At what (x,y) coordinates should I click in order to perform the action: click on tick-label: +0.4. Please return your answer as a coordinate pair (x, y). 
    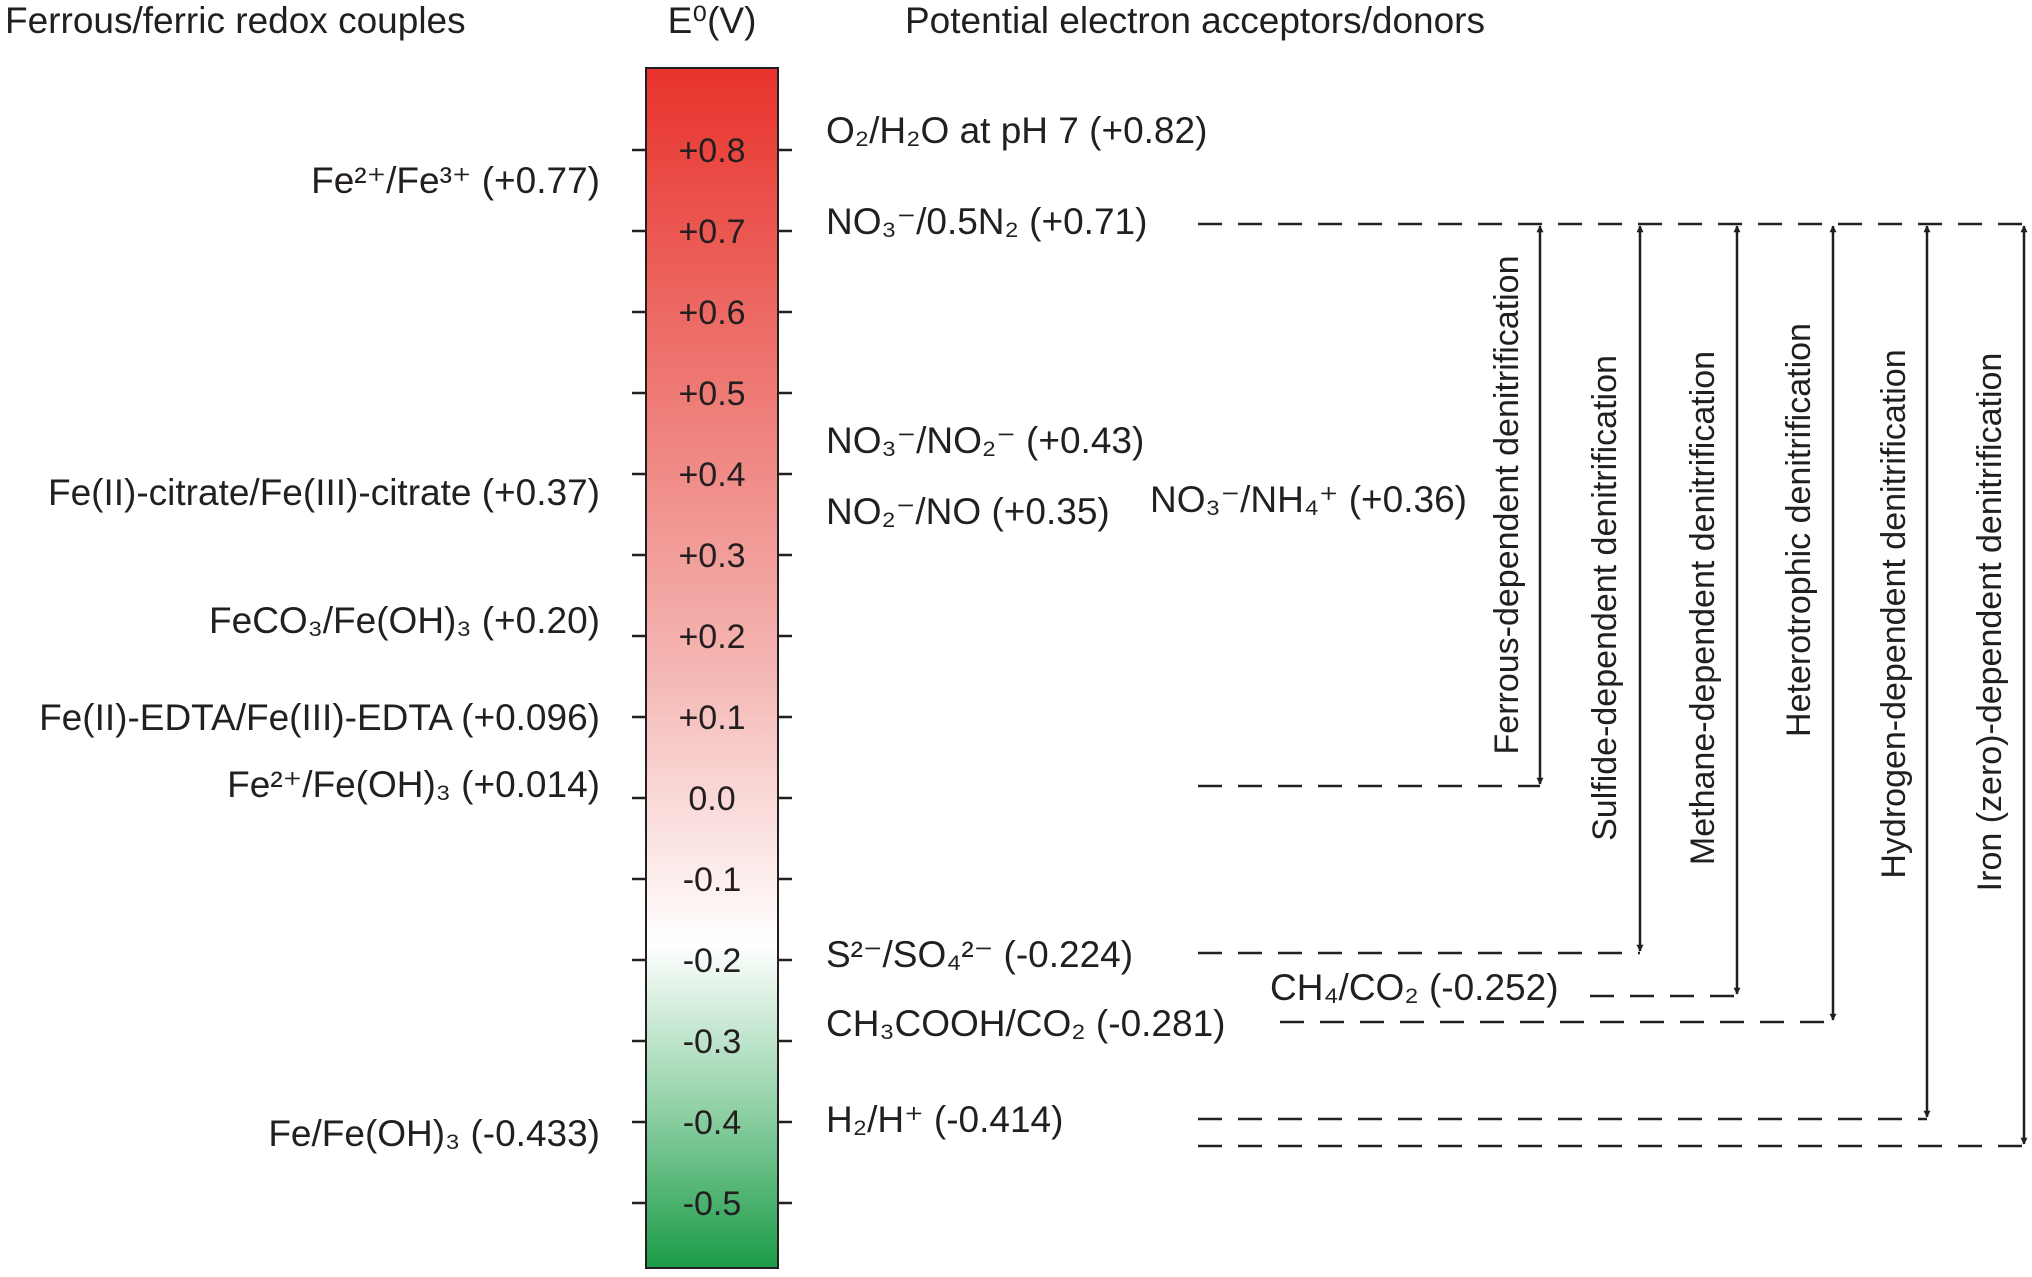
    Looking at the image, I should click on (711, 475).